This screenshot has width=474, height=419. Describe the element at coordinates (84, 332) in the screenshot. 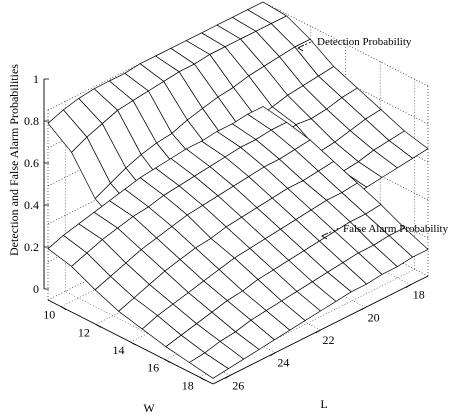

I see `w-tick-label: 12` at that location.